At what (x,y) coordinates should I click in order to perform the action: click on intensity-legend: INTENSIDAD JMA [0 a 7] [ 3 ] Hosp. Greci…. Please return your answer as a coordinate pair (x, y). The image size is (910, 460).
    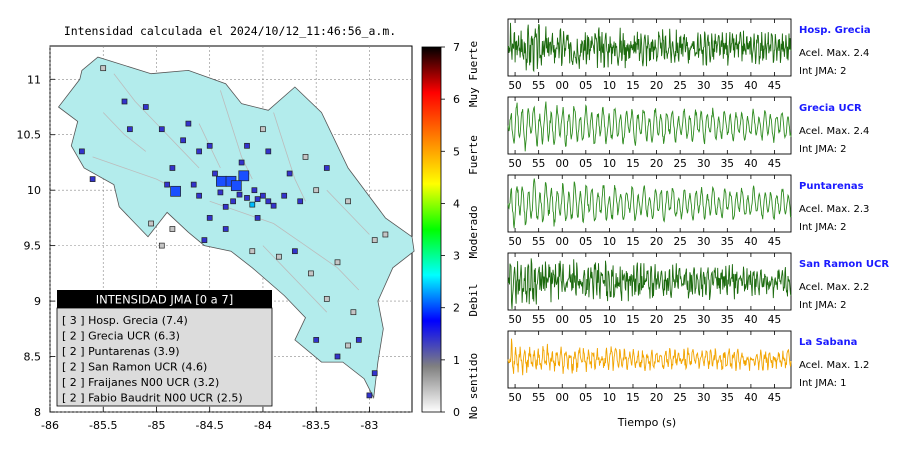
    Looking at the image, I should click on (164, 348).